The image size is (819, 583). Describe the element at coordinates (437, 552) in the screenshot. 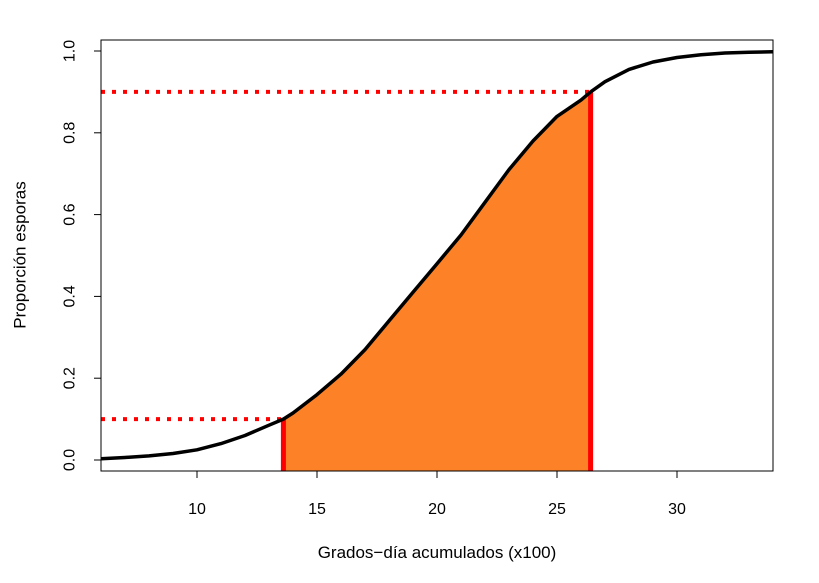

I see `x-axis-title: Grados−día acumulados (x100)` at that location.